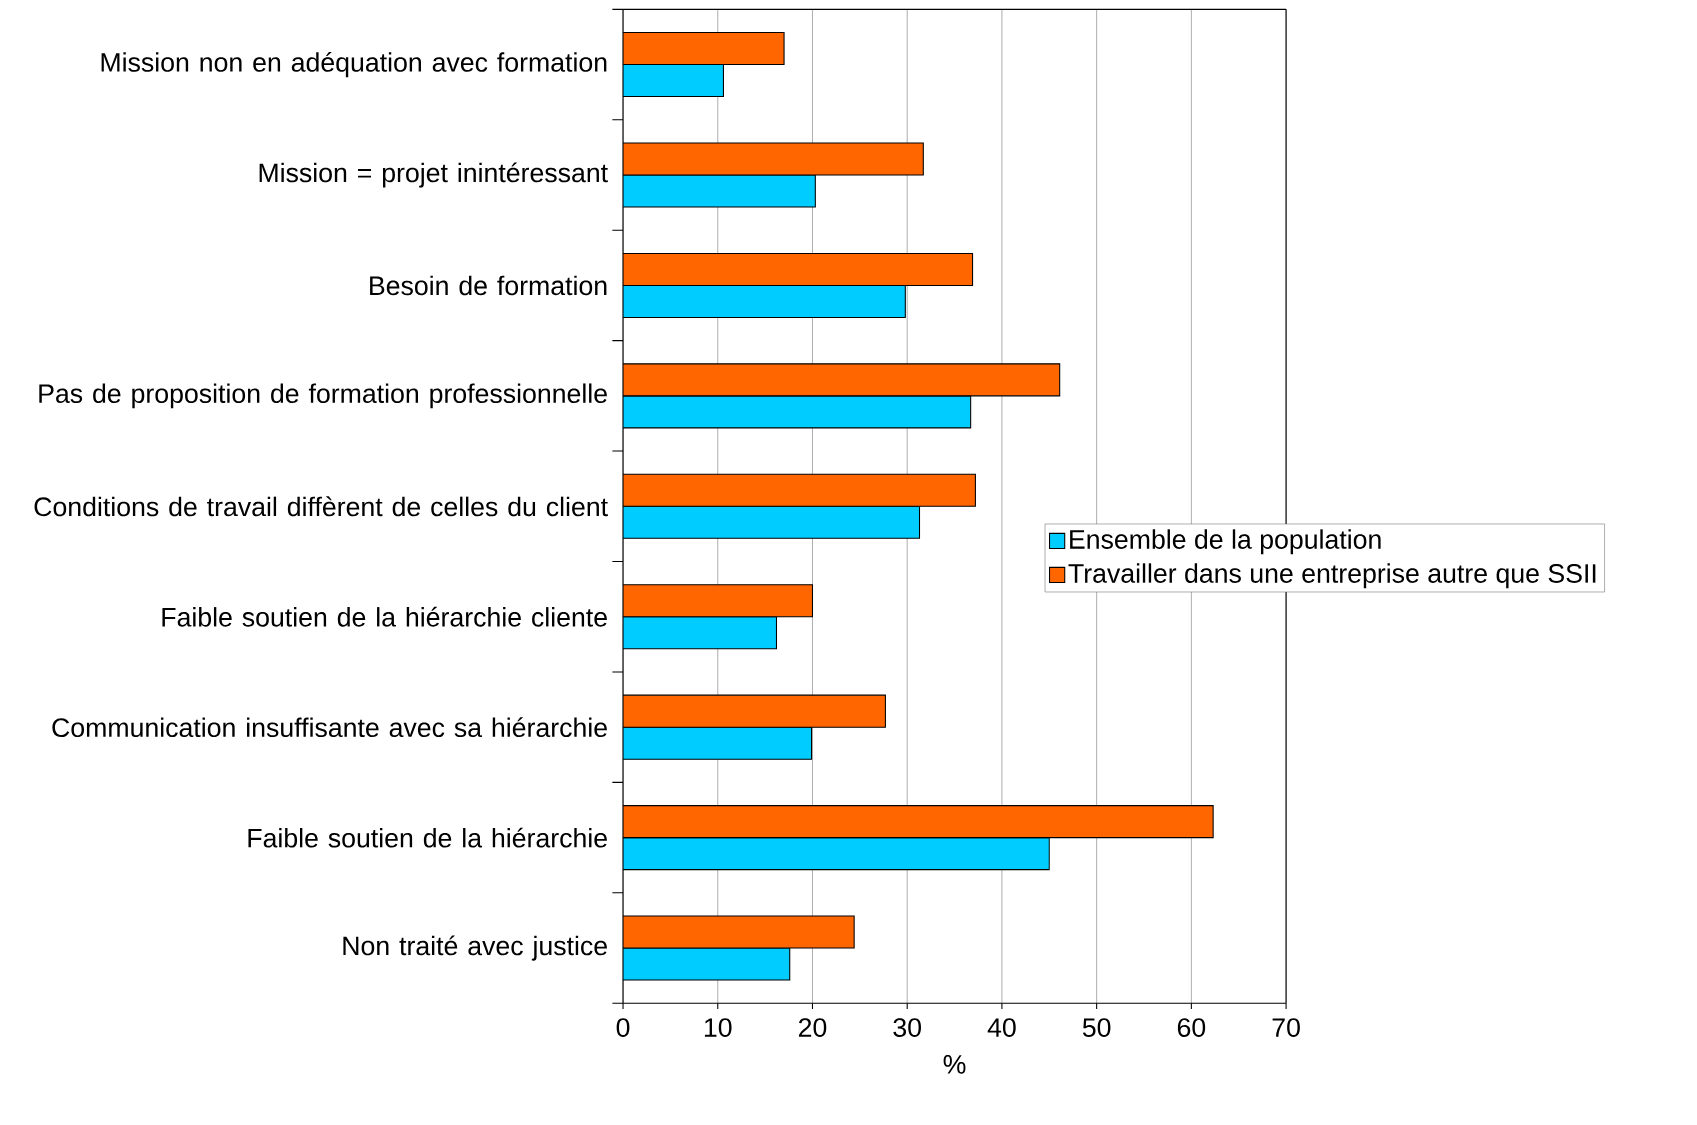 The width and height of the screenshot is (1697, 1125). What do you see at coordinates (1191, 1028) in the screenshot?
I see `x-tick-label: 60` at bounding box center [1191, 1028].